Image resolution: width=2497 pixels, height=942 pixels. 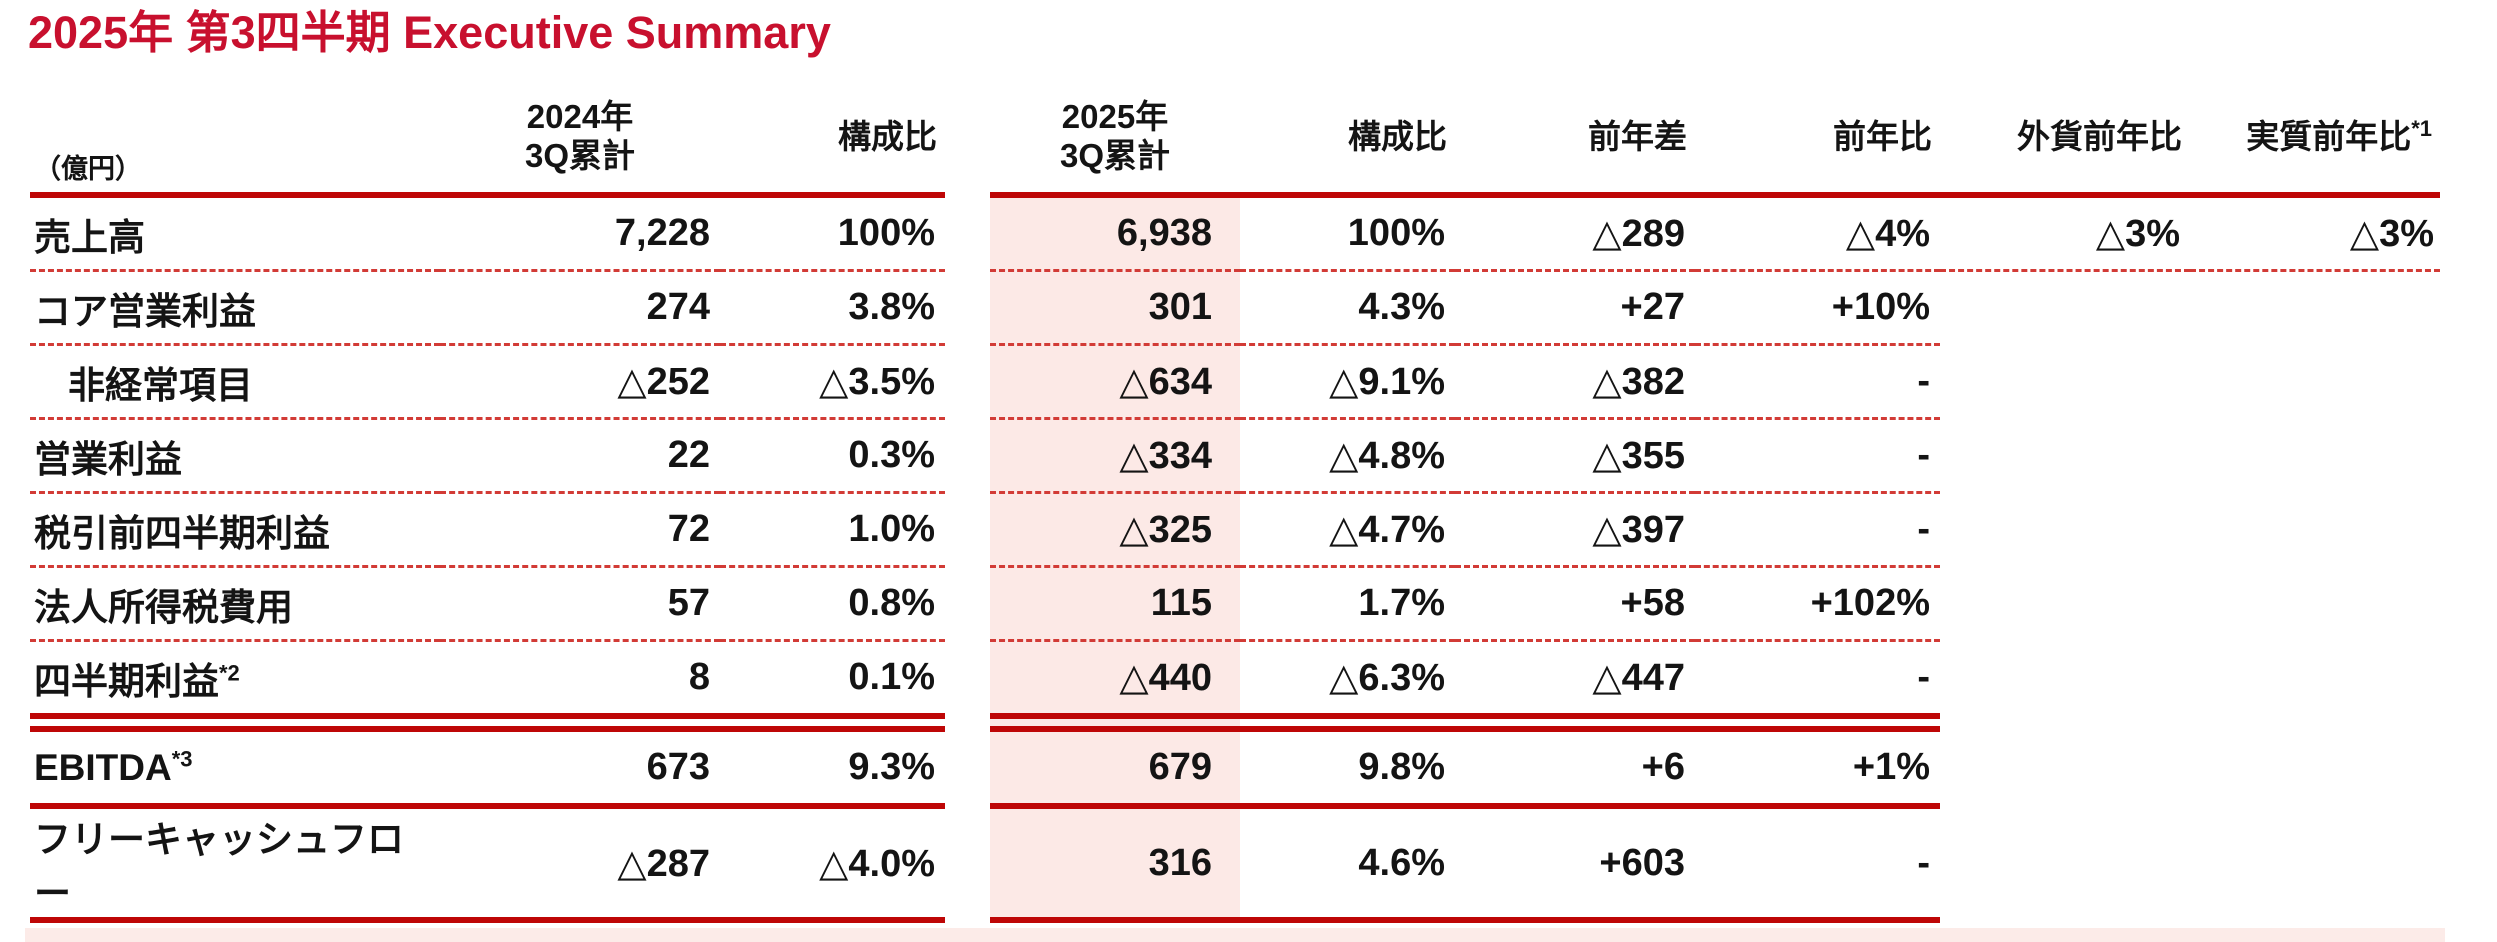 What do you see at coordinates (2329, 136) in the screenshot?
I see `header-real-yoy-text: 実質前年比` at bounding box center [2329, 136].